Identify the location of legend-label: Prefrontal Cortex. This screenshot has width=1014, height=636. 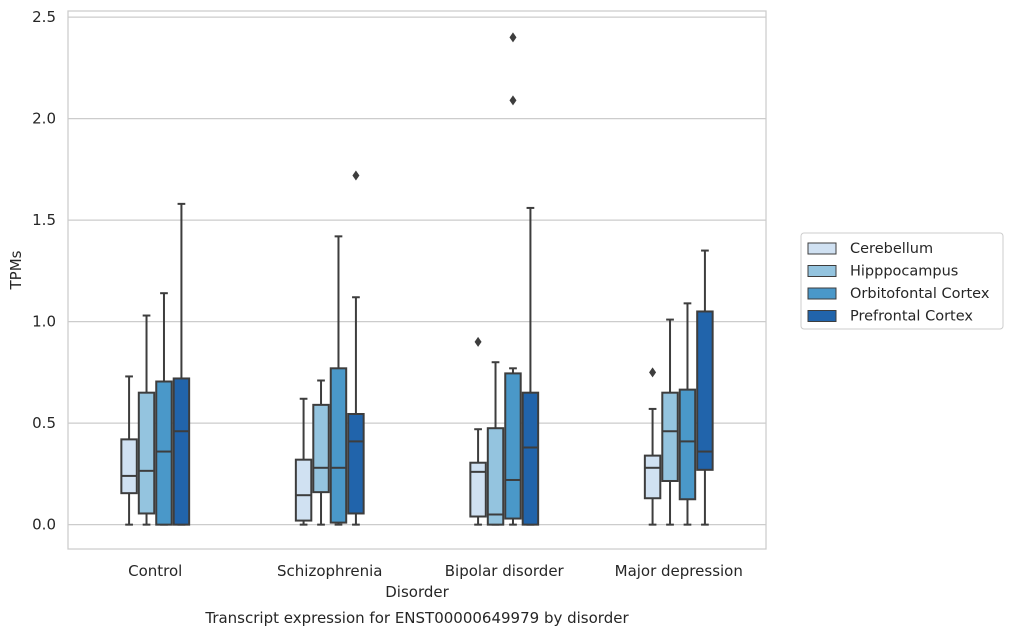
(911, 317).